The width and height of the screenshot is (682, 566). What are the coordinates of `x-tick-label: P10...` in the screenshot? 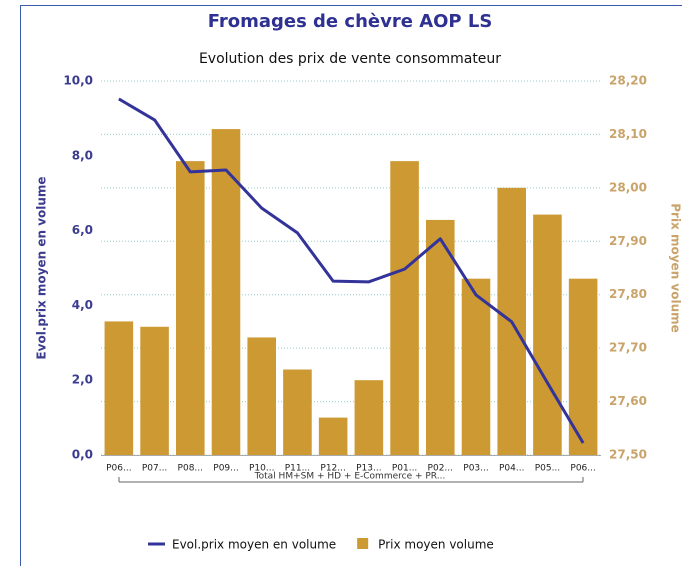 It's located at (261, 469).